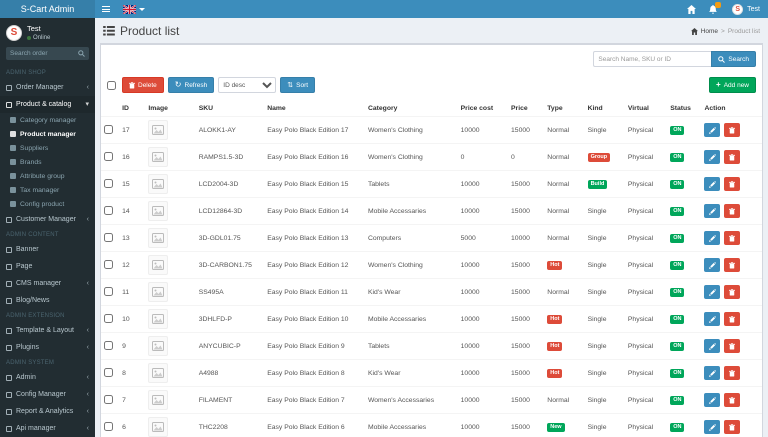 Image resolution: width=768 pixels, height=437 pixels. I want to click on cell-price-cost: 10000, so click(483, 425).